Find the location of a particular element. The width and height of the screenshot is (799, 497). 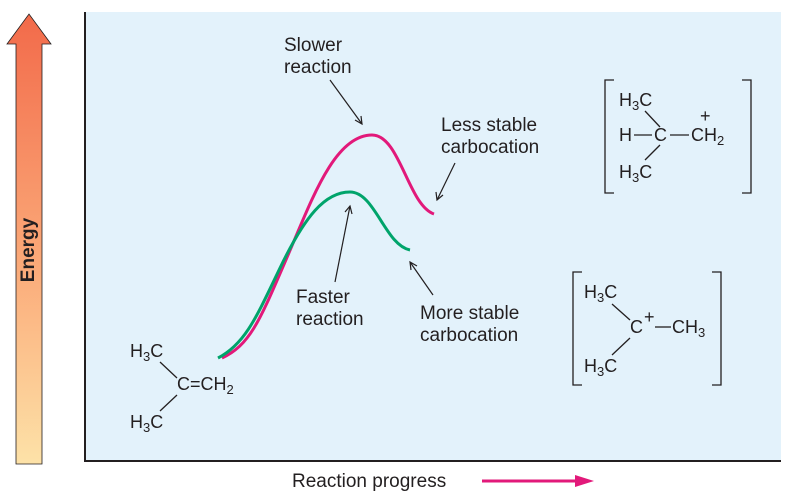

slower-reaction-curve is located at coordinates (328, 246).